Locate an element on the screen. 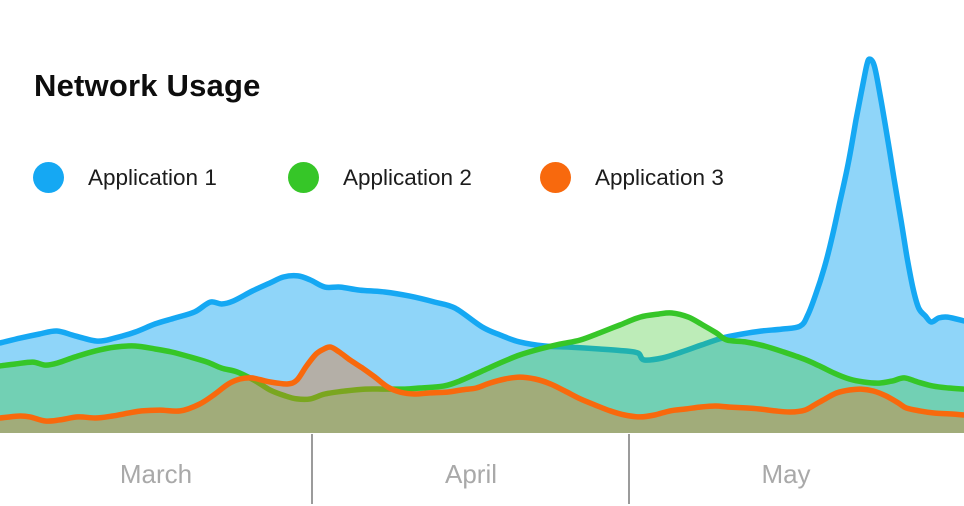  x-axis-label-may: May is located at coordinates (786, 474).